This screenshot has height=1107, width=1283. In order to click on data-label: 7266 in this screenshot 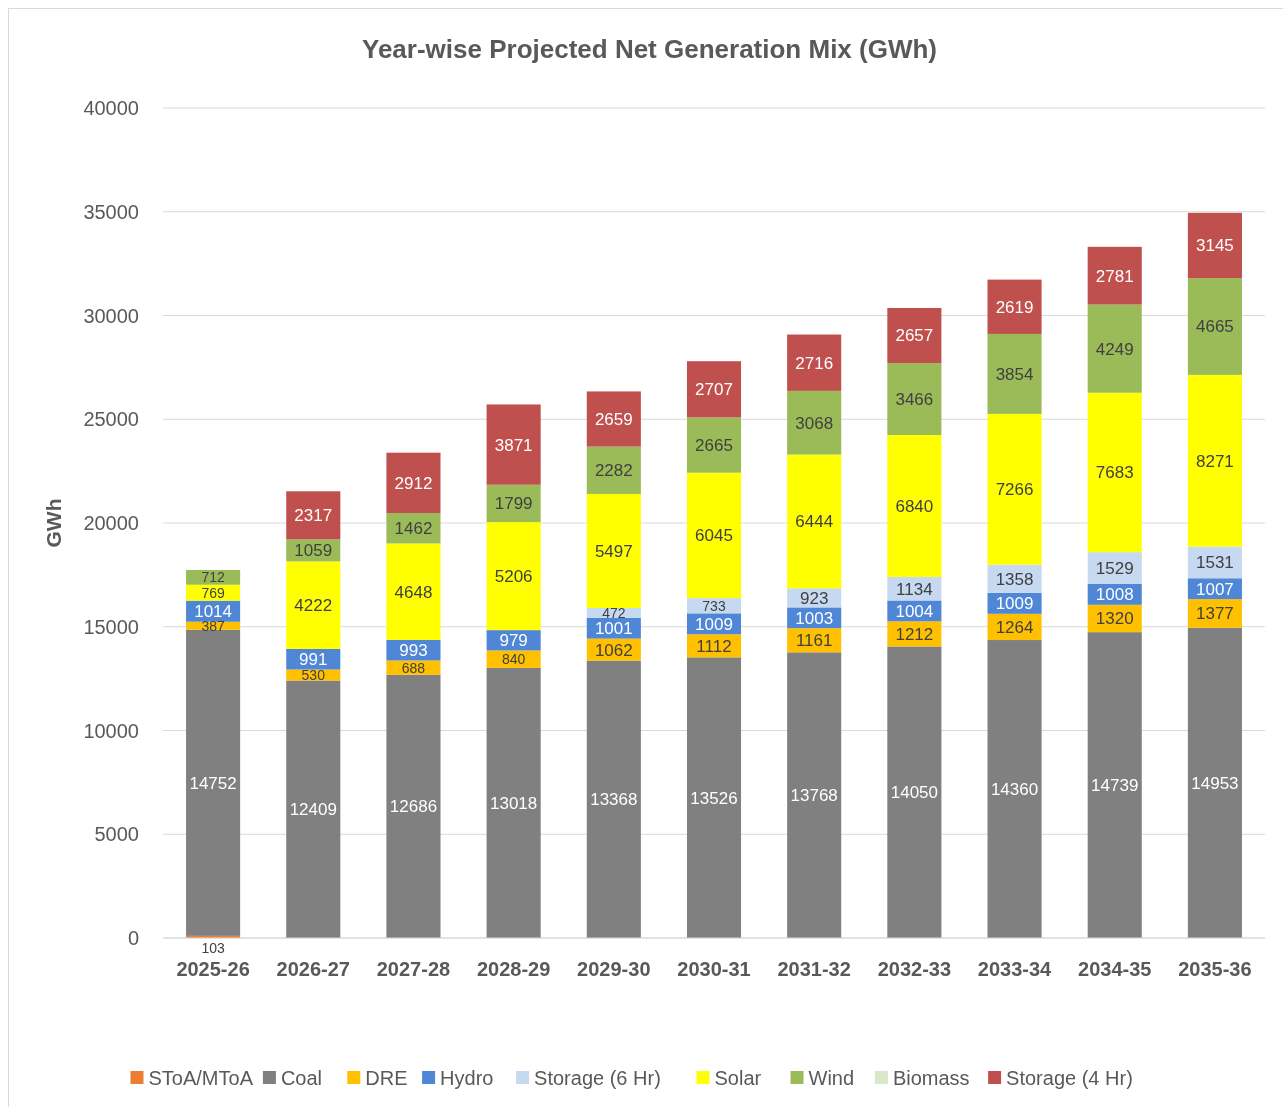, I will do `click(1014, 490)`.